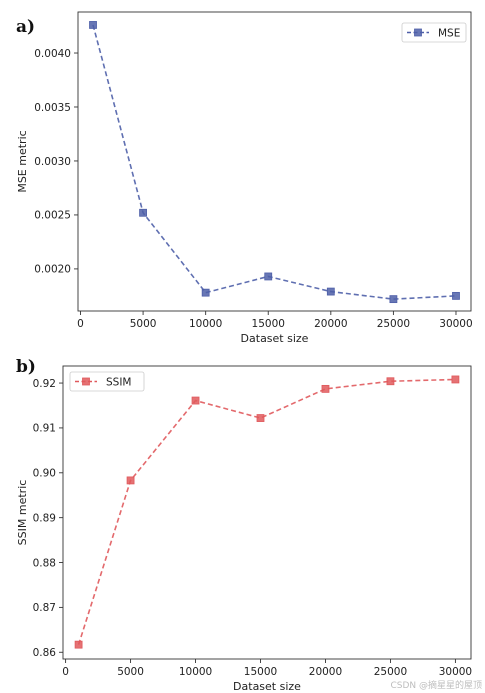 The width and height of the screenshot is (485, 693). What do you see at coordinates (52, 54) in the screenshot?
I see `y-tick-label: 0.0040` at bounding box center [52, 54].